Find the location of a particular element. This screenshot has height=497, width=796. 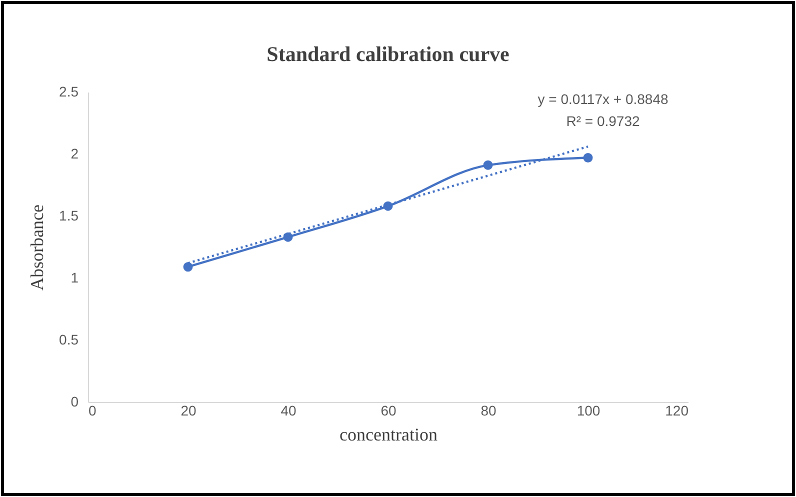

y-tick-label: 0.5 is located at coordinates (69, 340).